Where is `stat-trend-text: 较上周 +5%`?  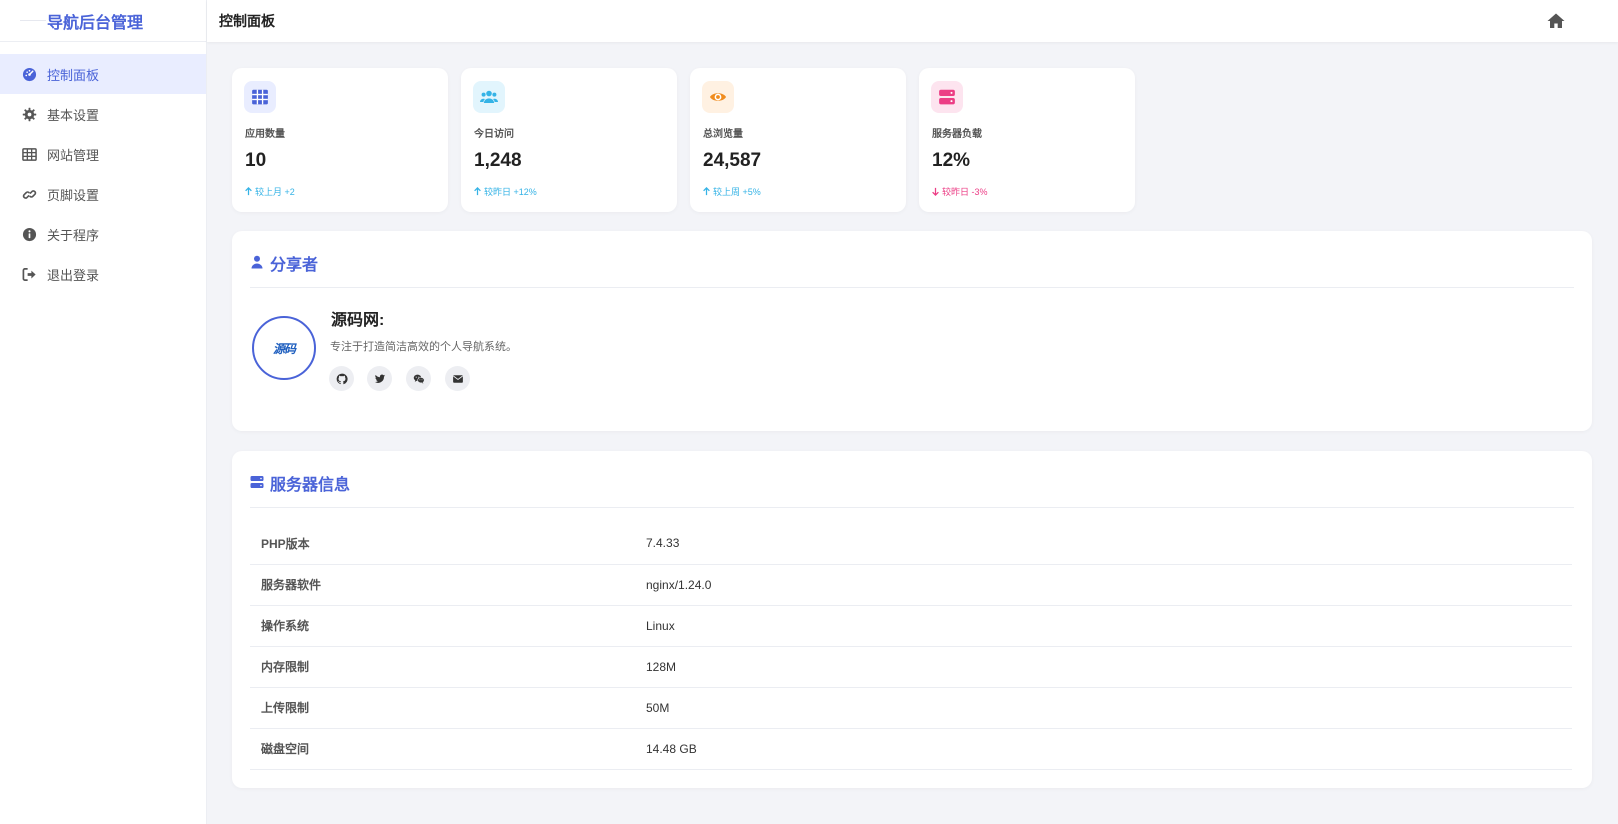 stat-trend-text: 较上周 +5% is located at coordinates (737, 192).